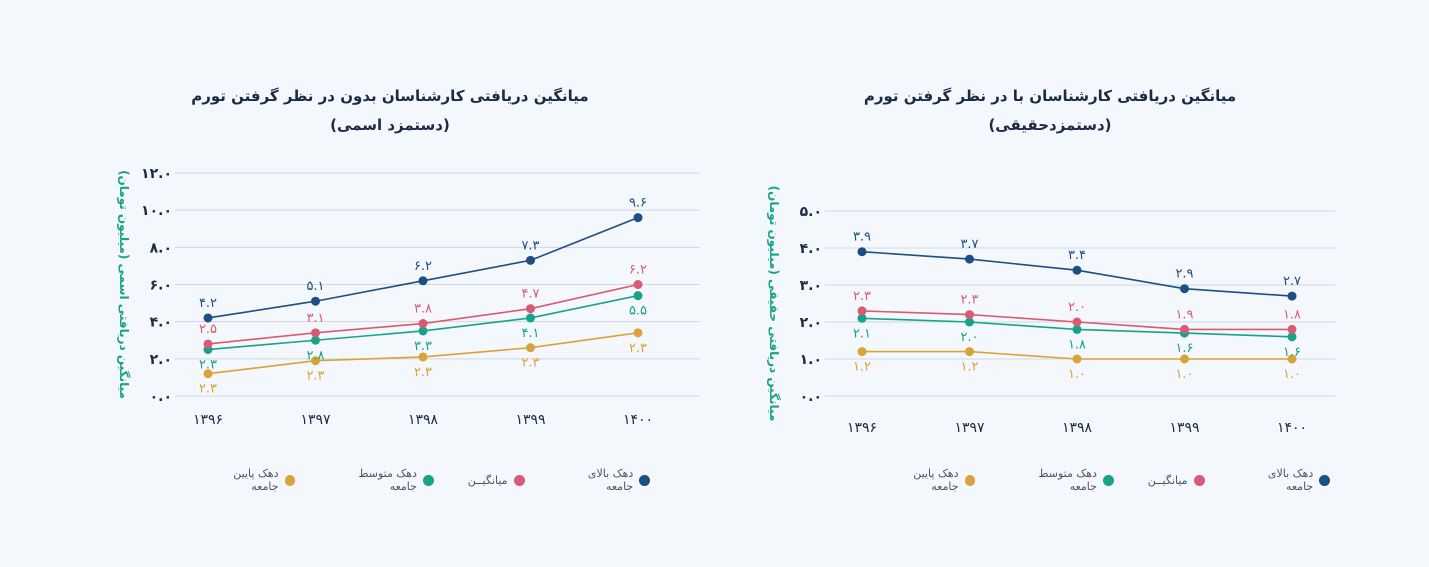 The width and height of the screenshot is (1429, 567). I want to click on data-label: ۲.۱, so click(862, 333).